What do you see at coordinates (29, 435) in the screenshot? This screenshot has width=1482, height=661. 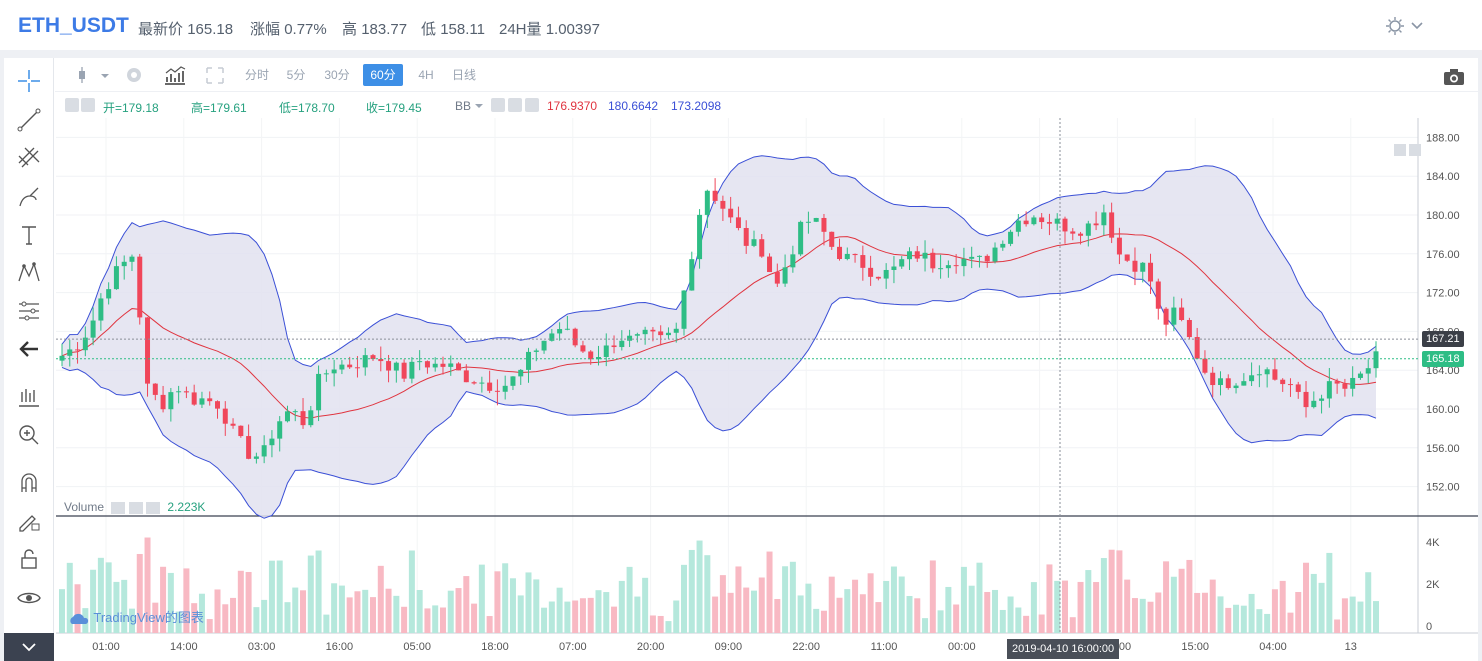 I see `zoom-tool` at bounding box center [29, 435].